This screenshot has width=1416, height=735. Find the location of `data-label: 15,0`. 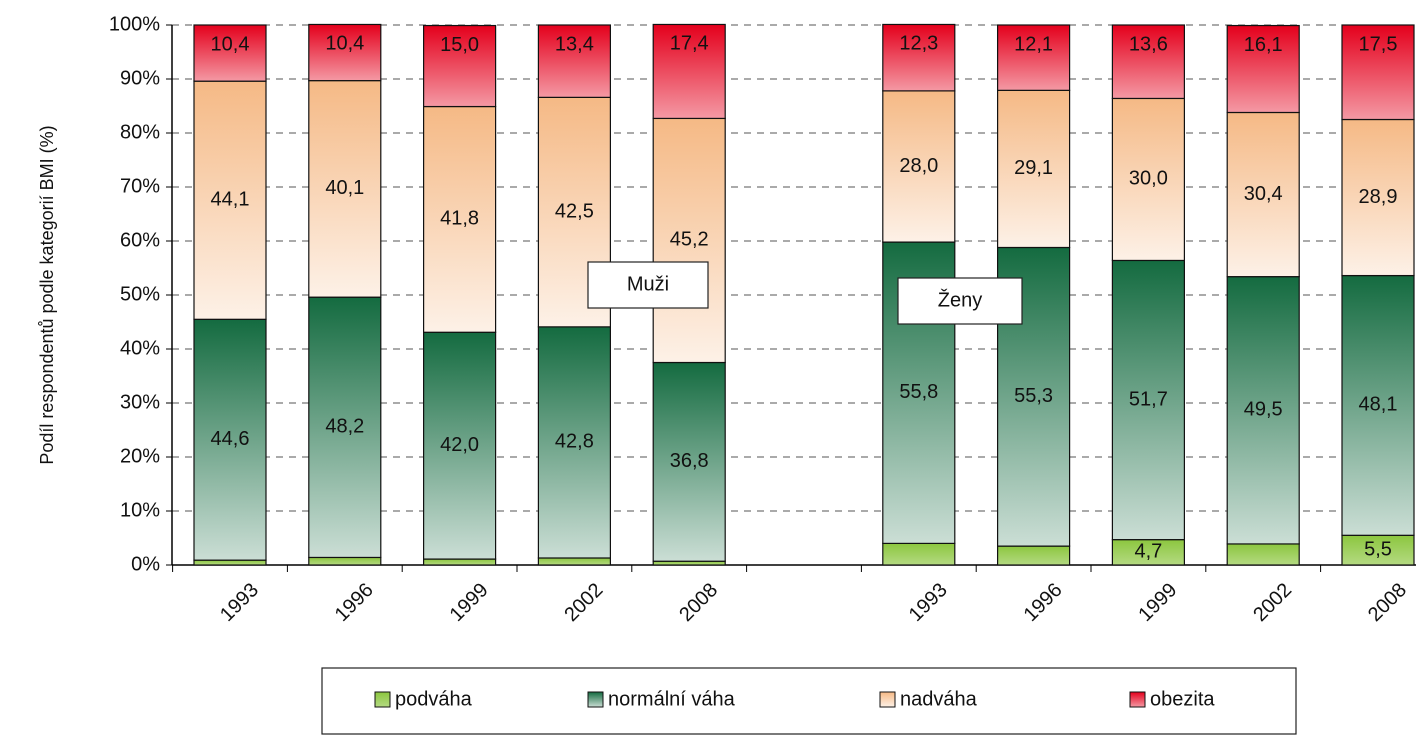

data-label: 15,0 is located at coordinates (459, 45).